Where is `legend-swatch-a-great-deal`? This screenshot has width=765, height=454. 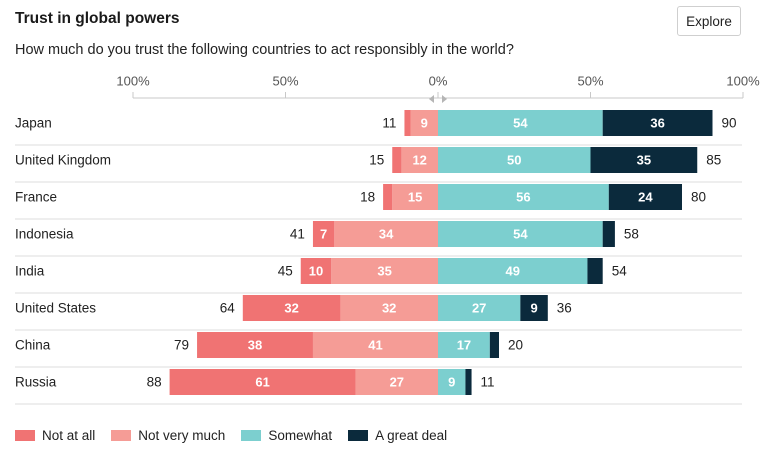
legend-swatch-a-great-deal is located at coordinates (358, 435).